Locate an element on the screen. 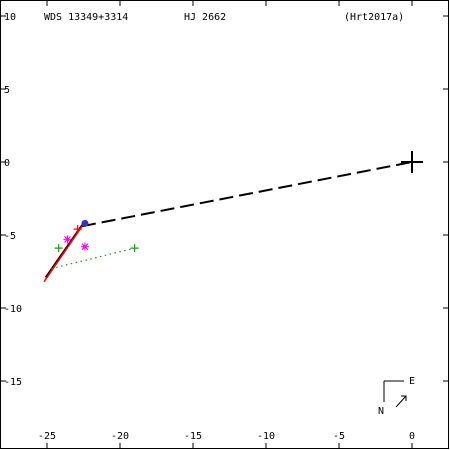  y-tick-label: -15 is located at coordinates (13, 382).